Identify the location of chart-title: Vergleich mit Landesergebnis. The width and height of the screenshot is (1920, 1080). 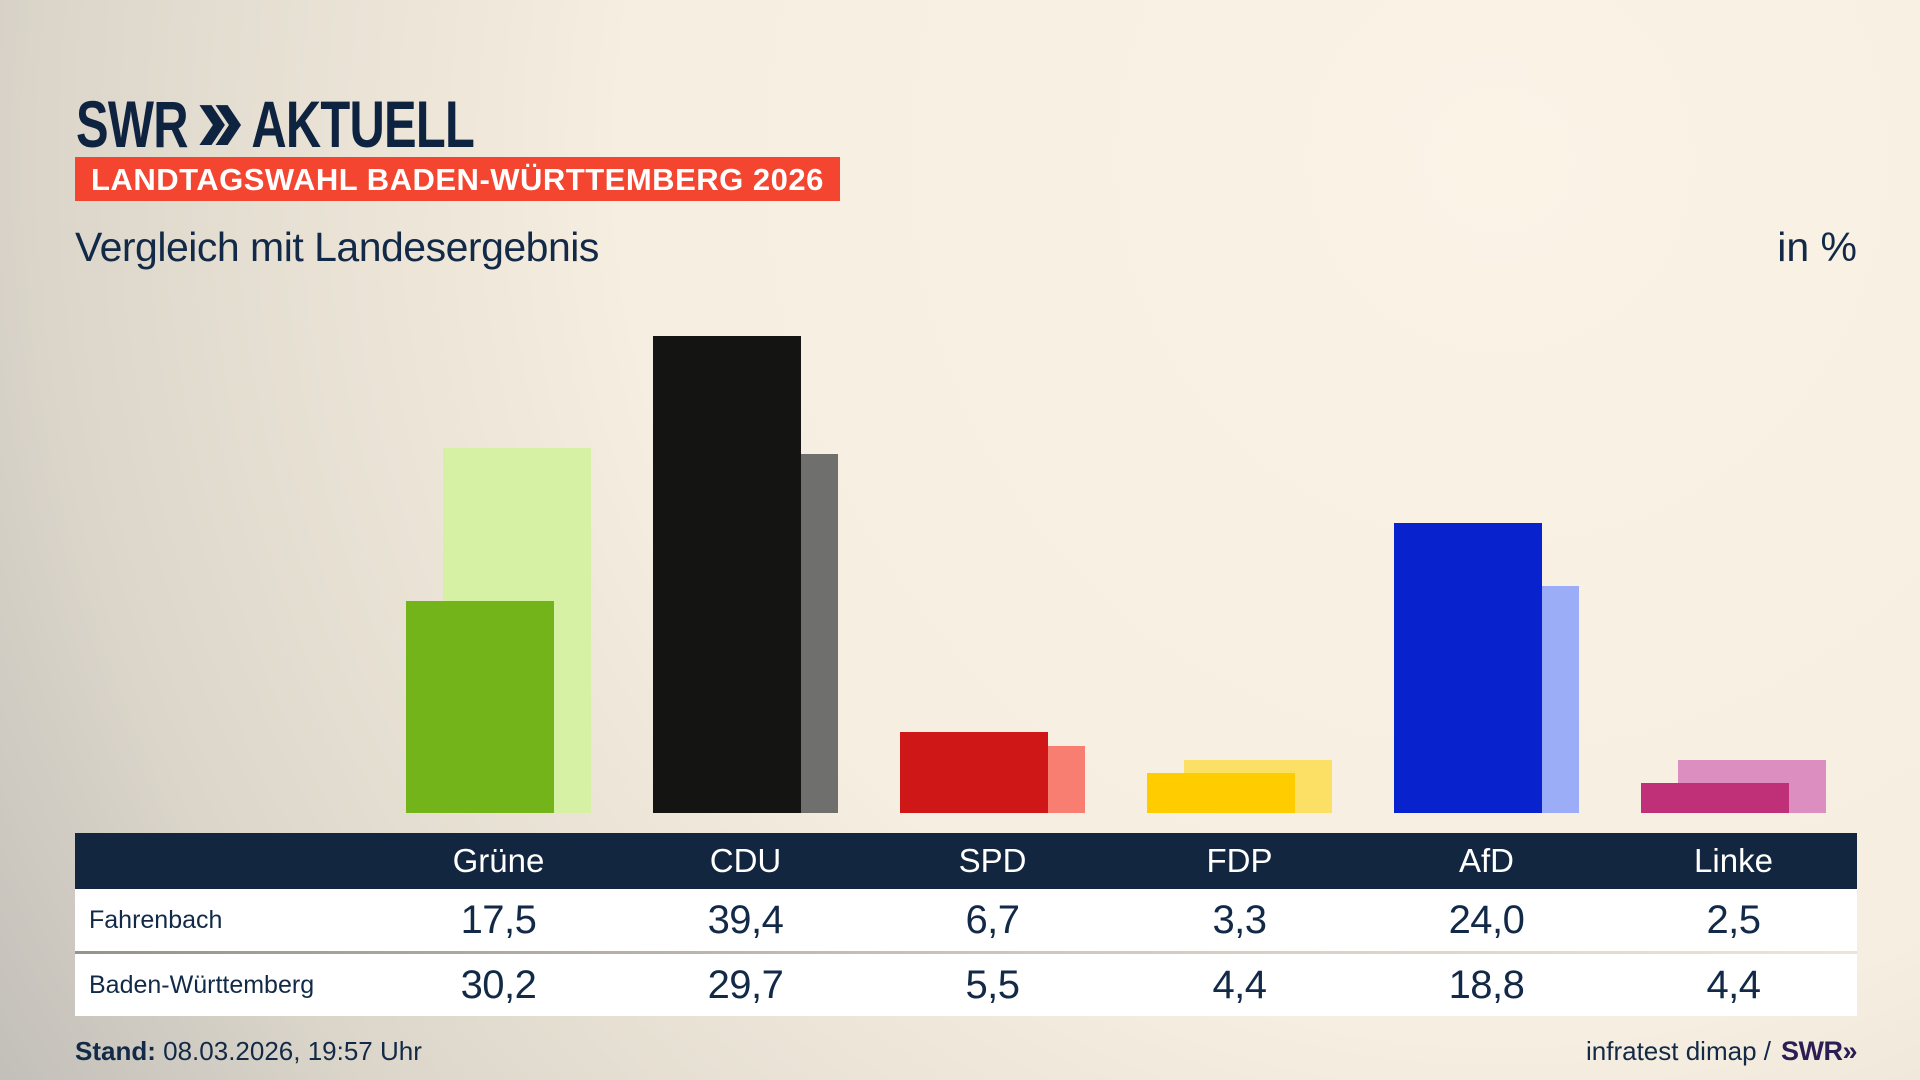
(337, 247).